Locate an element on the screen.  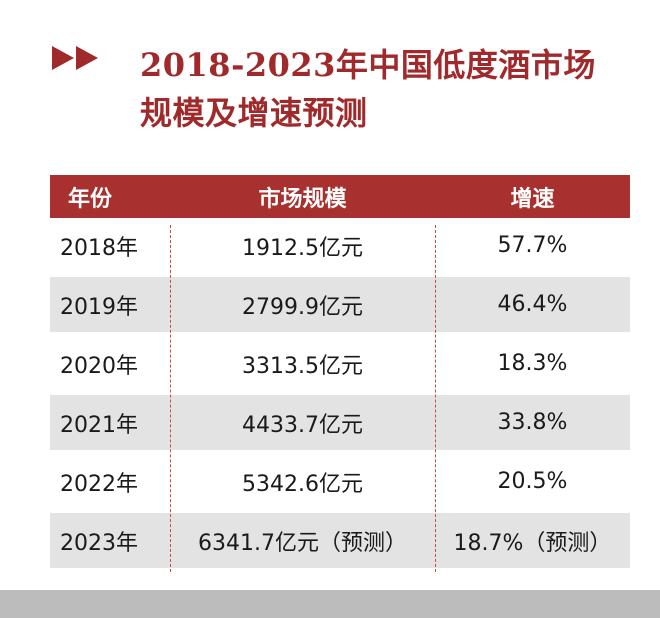
bottom-bar is located at coordinates (330, 604).